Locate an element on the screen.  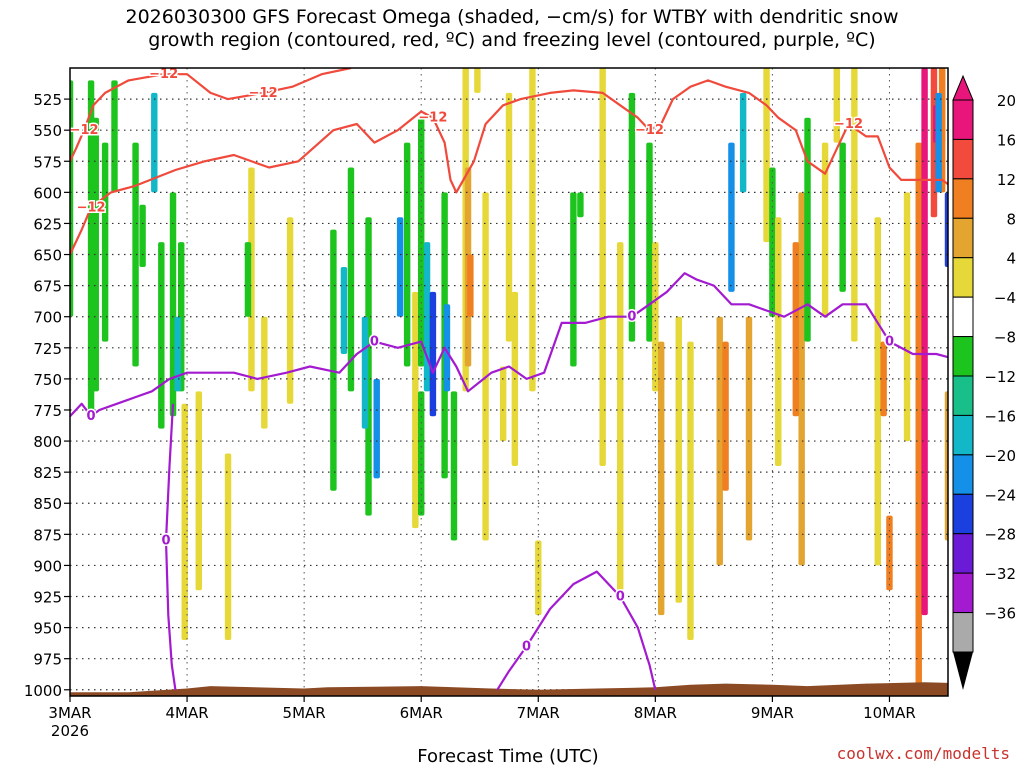
x-tick-label: 8MAR is located at coordinates (655, 713).